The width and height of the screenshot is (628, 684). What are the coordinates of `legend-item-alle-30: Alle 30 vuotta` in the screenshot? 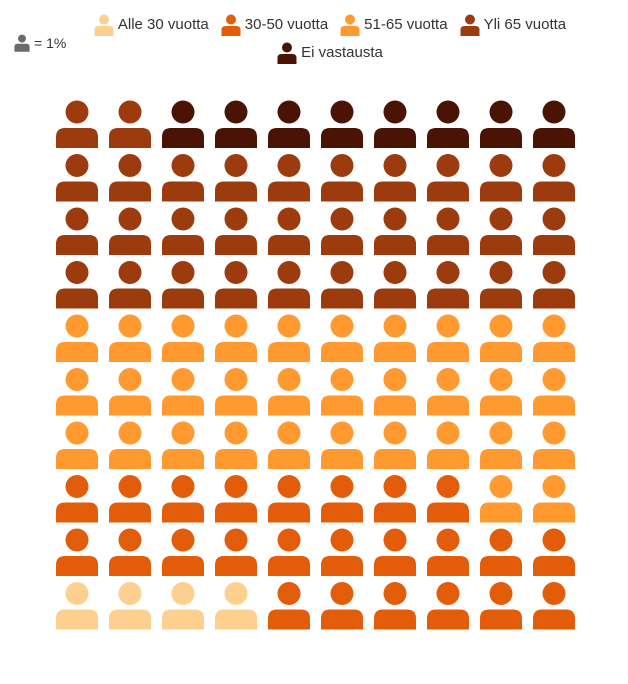 It's located at (151, 25).